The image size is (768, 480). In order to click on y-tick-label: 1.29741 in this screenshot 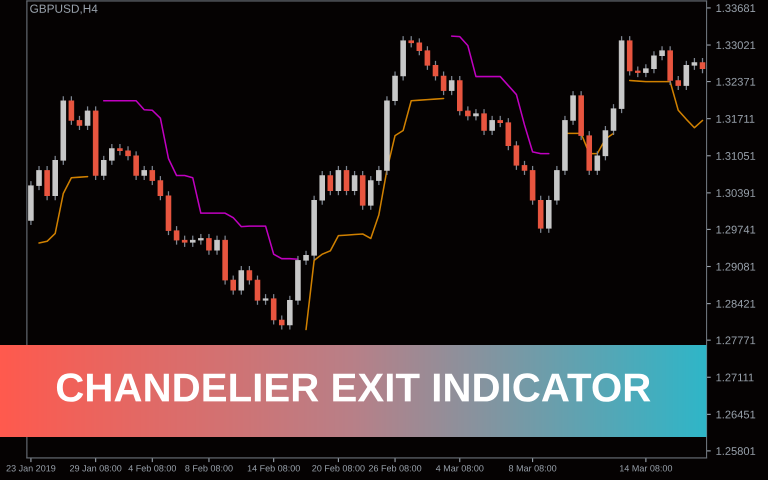, I will do `click(736, 230)`.